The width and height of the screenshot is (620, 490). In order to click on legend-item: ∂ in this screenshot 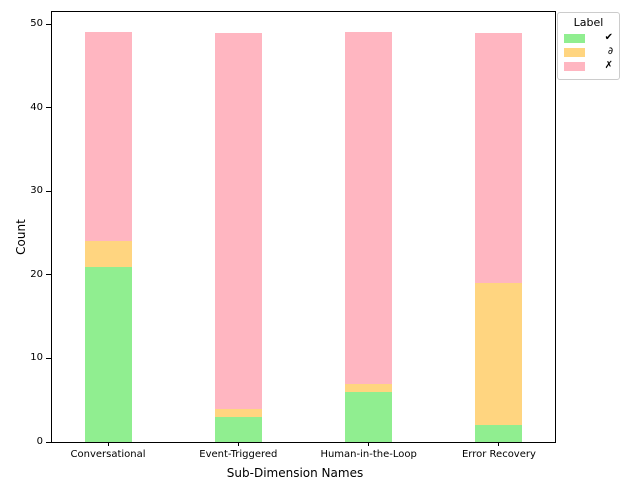, I will do `click(588, 52)`.